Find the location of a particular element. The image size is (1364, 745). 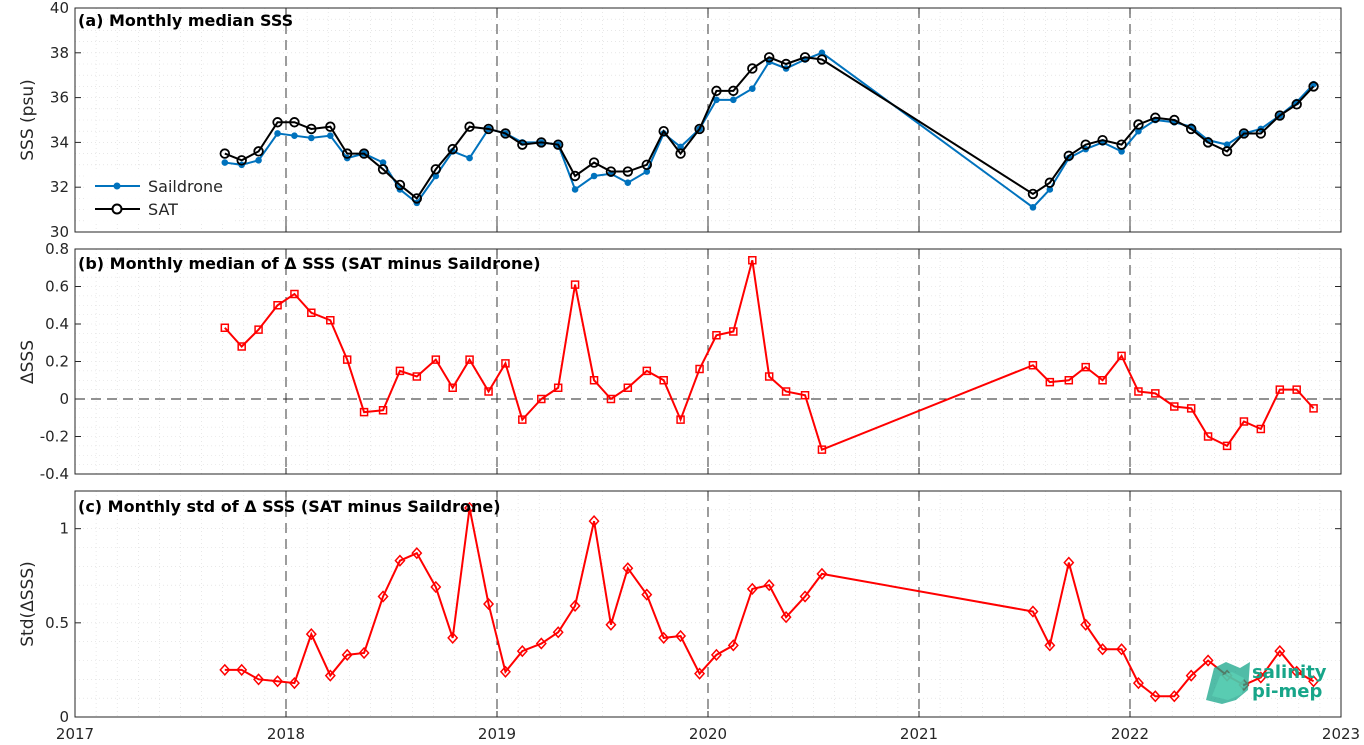

y-tick-label: 0.4 is located at coordinates (57, 324).